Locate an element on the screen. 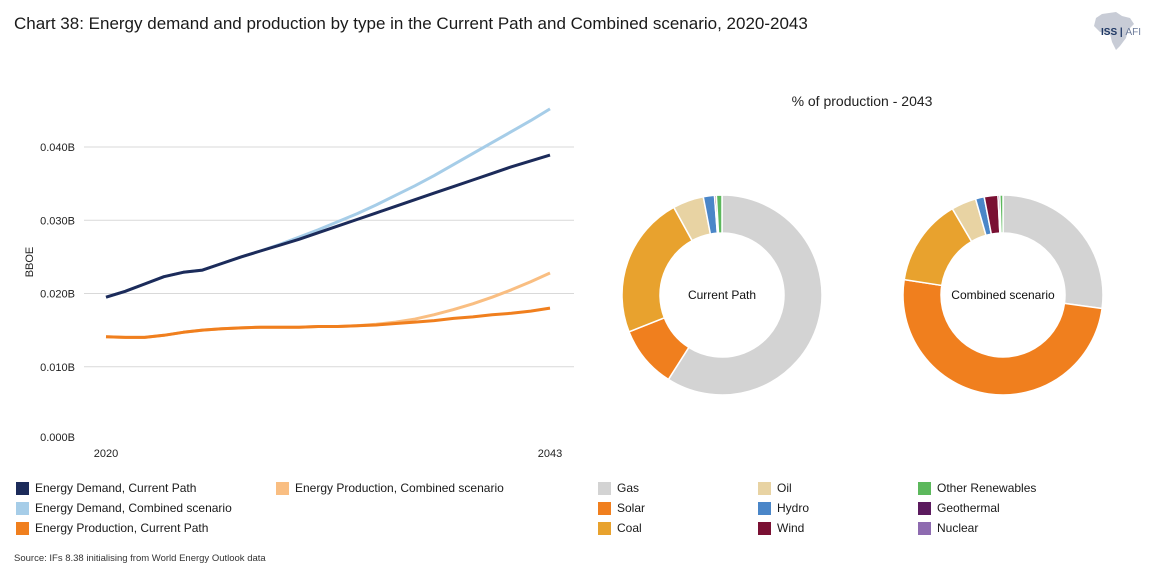  legend-item-gas: Gas is located at coordinates (618, 488).